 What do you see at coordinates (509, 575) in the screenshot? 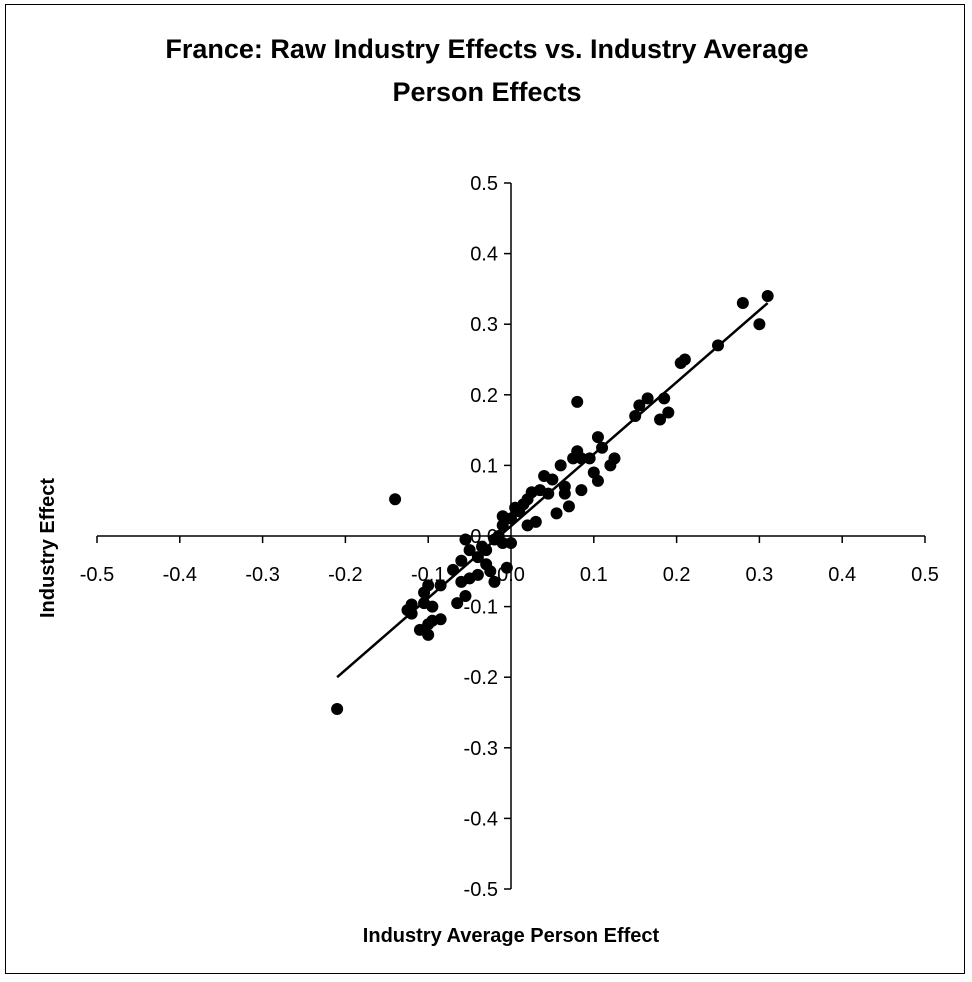
I see `x-tick-labels: -0.5 -0.4 -0.3 -0.2 -0.1 0.0 0.1 0.2 0.3 0.4 0.5` at bounding box center [509, 575].